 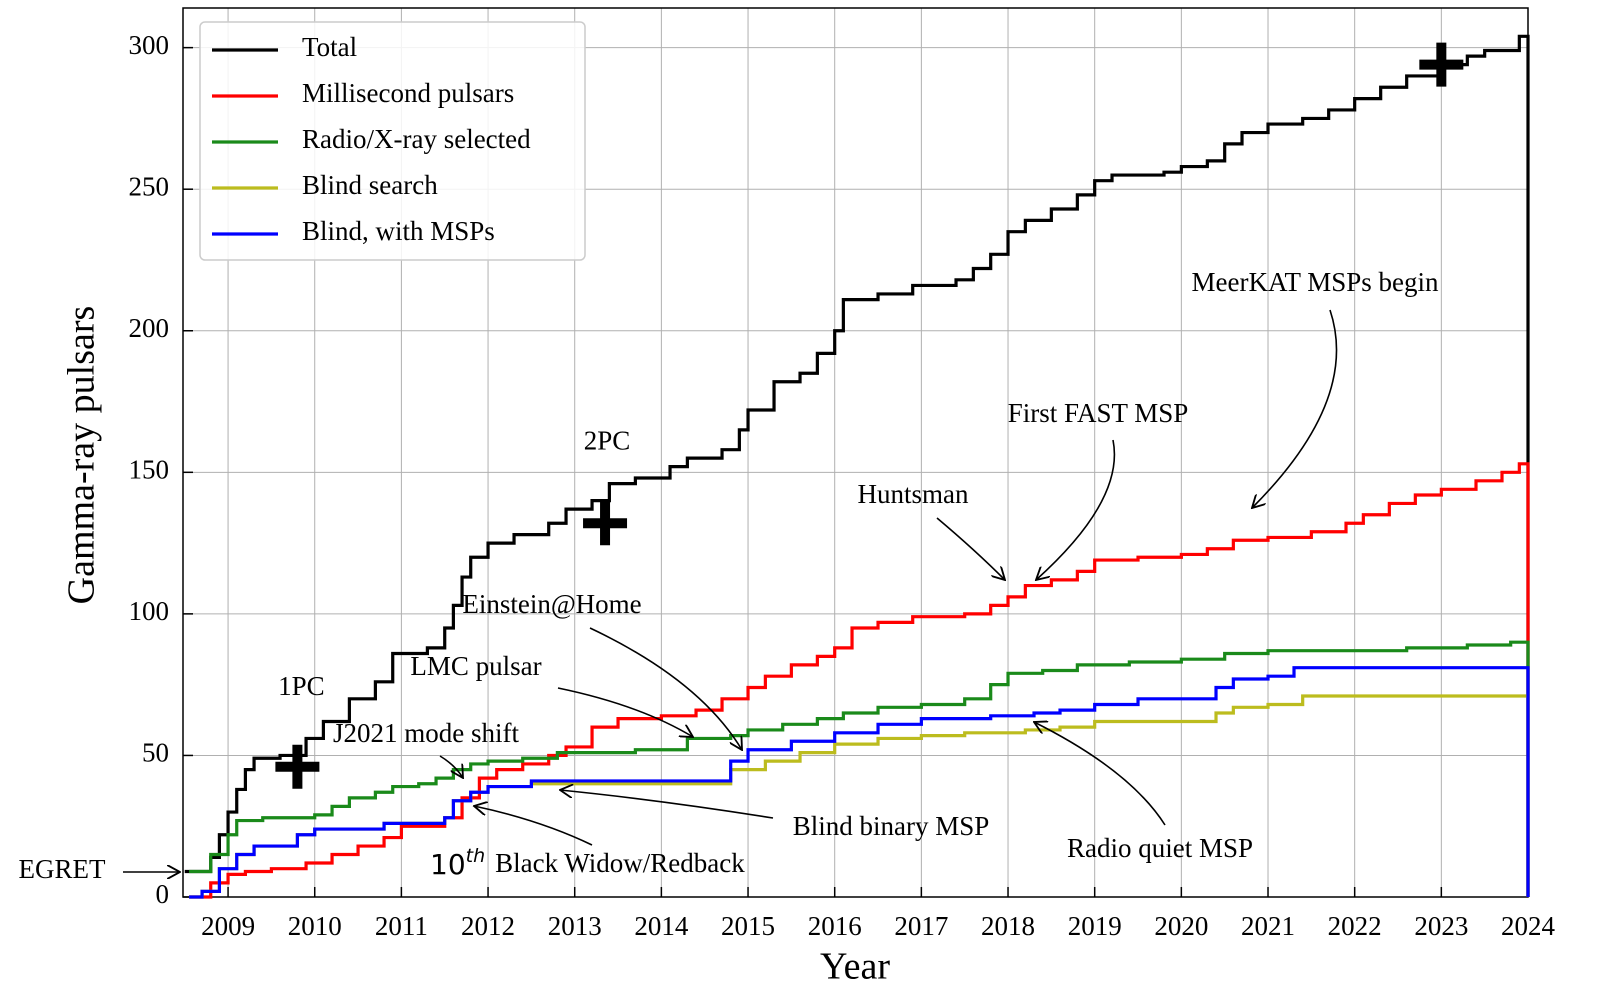 I want to click on annotation: Radio quiet MSP, so click(x=1160, y=848).